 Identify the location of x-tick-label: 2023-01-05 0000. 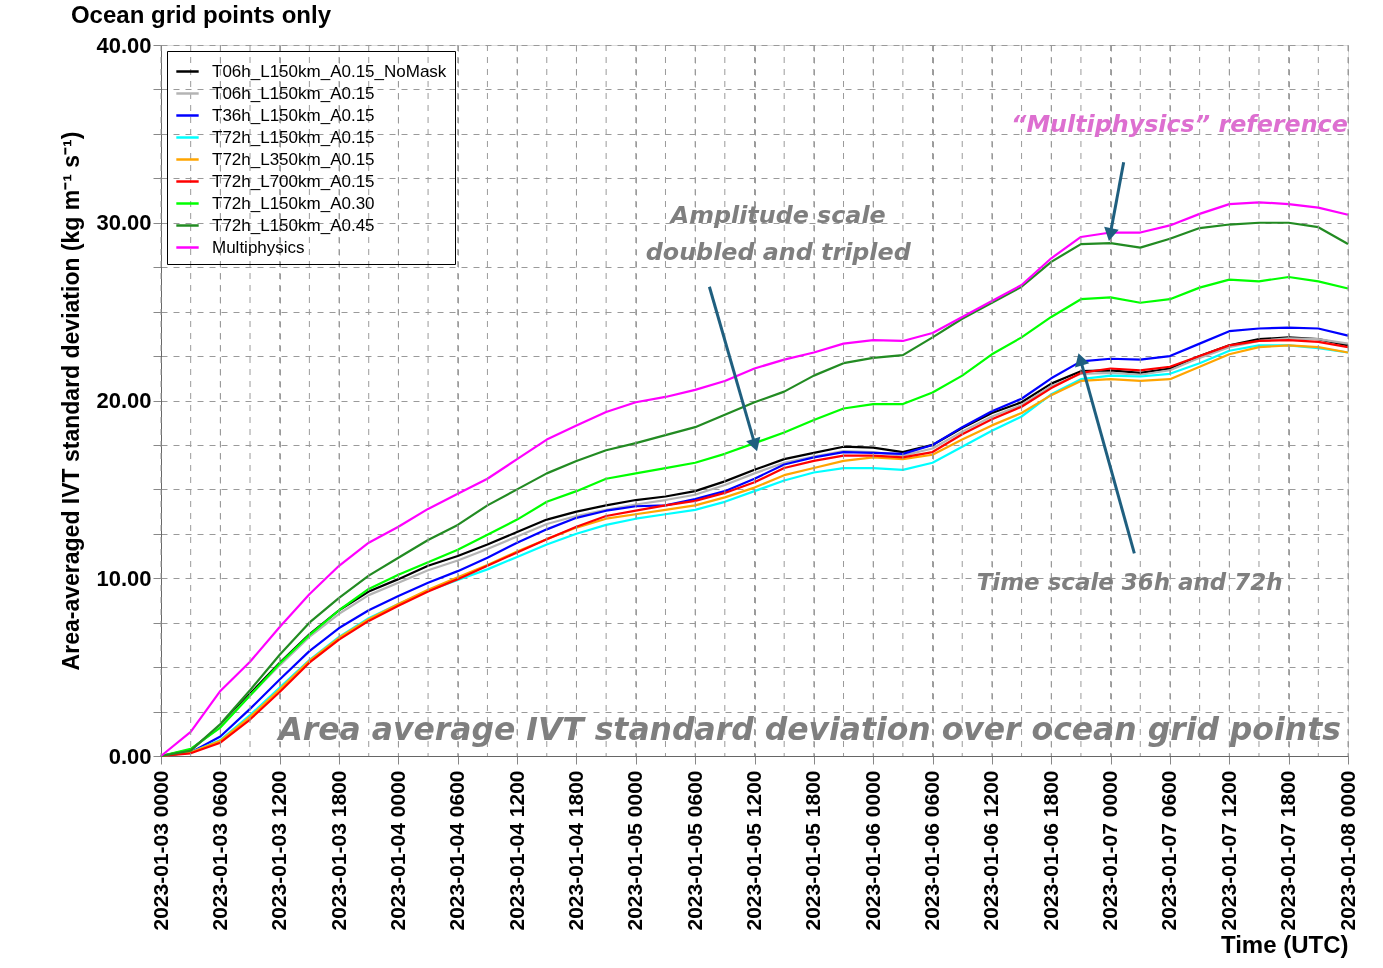
(635, 850).